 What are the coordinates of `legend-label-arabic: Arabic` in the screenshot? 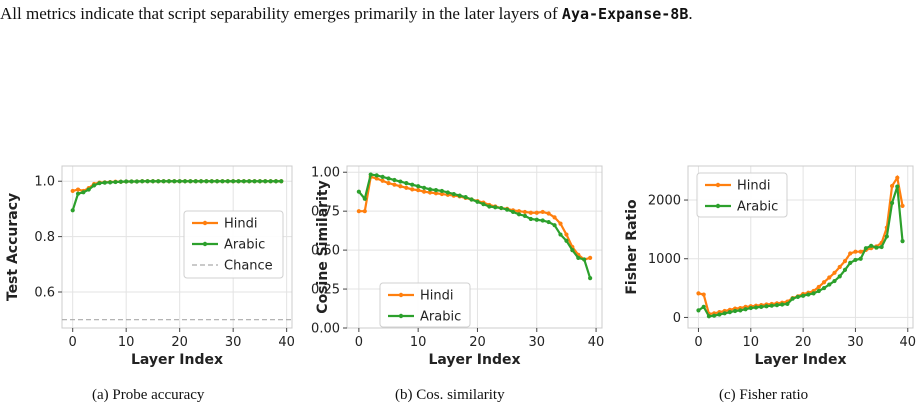 It's located at (440, 317).